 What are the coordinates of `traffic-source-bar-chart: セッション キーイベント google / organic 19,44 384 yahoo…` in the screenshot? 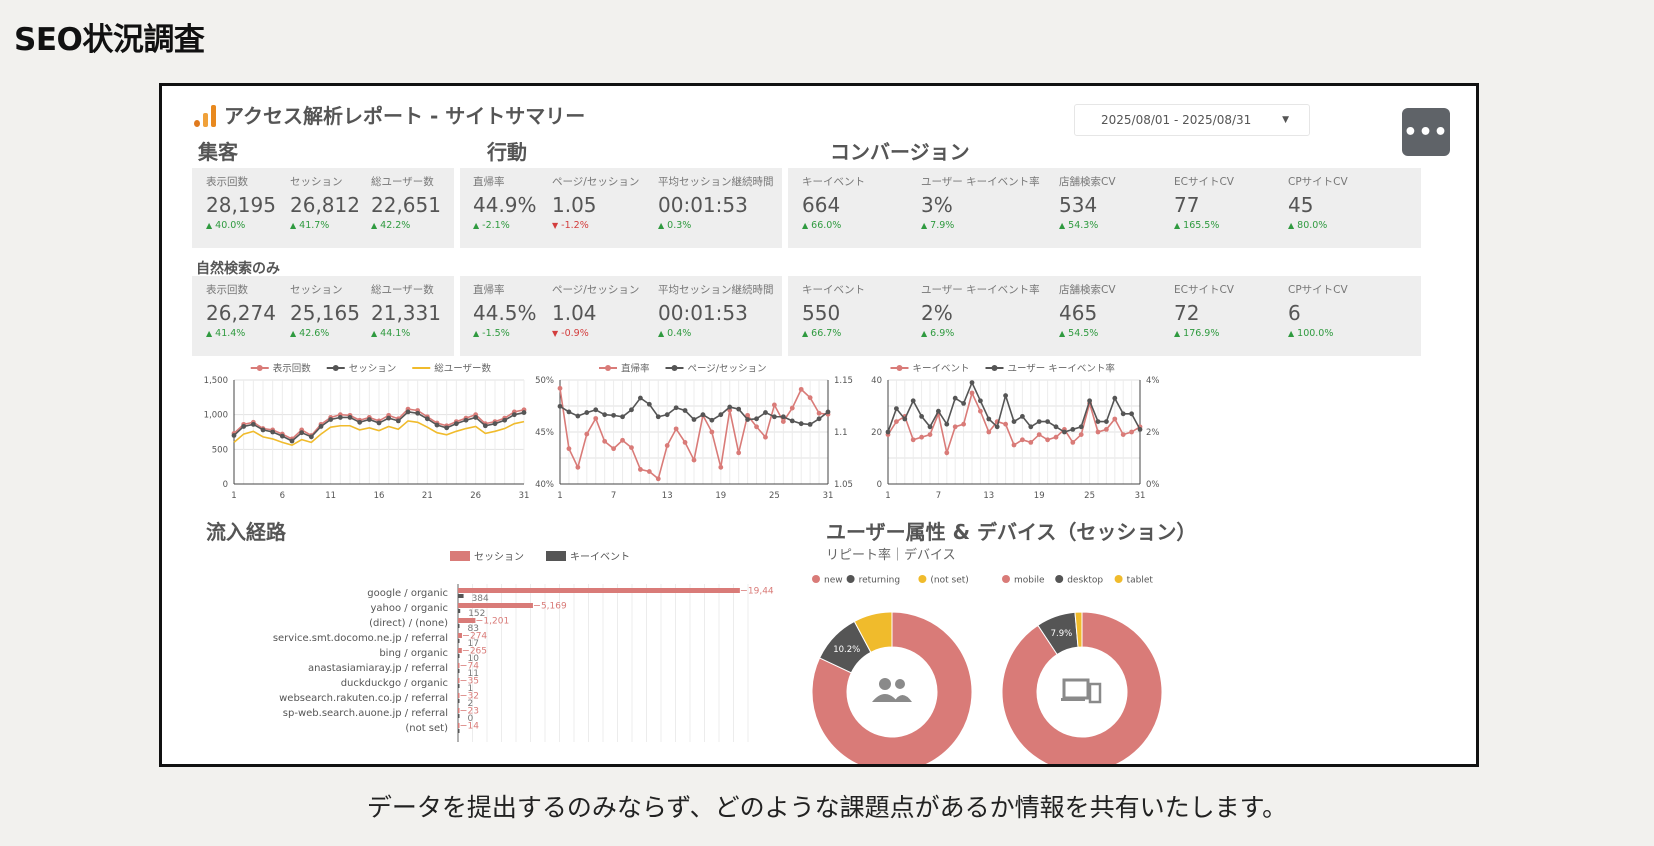 It's located at (523, 646).